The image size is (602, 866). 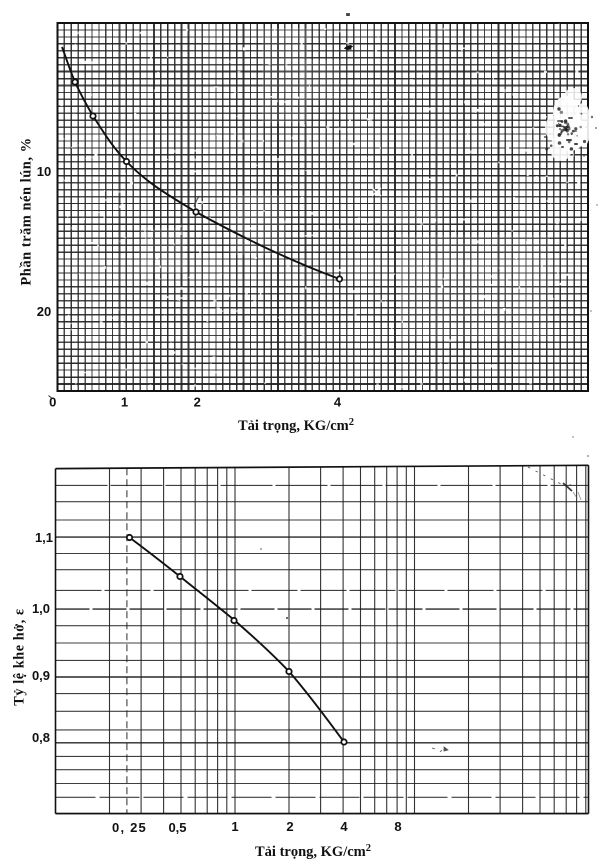 What do you see at coordinates (44, 171) in the screenshot?
I see `svg-text: 10` at bounding box center [44, 171].